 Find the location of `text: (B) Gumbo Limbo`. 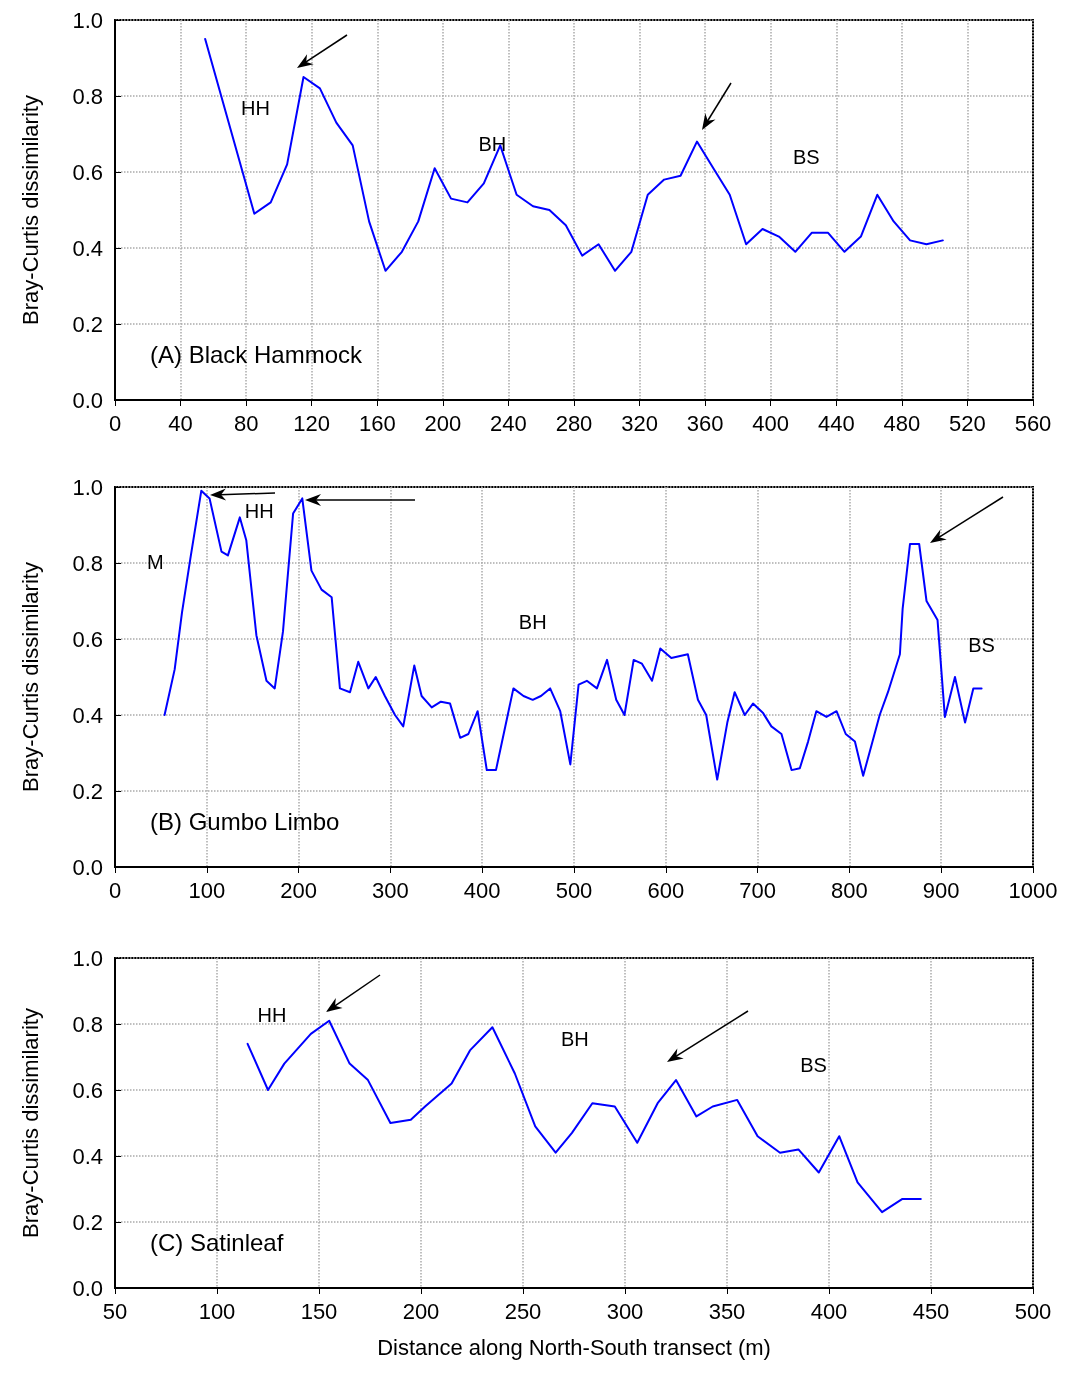

text: (B) Gumbo Limbo is located at coordinates (245, 821).